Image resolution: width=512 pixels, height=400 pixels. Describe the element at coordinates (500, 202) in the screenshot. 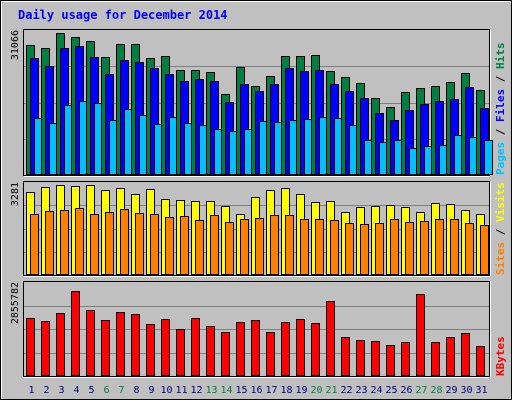

I see `legend-entry-visits: Visits` at that location.